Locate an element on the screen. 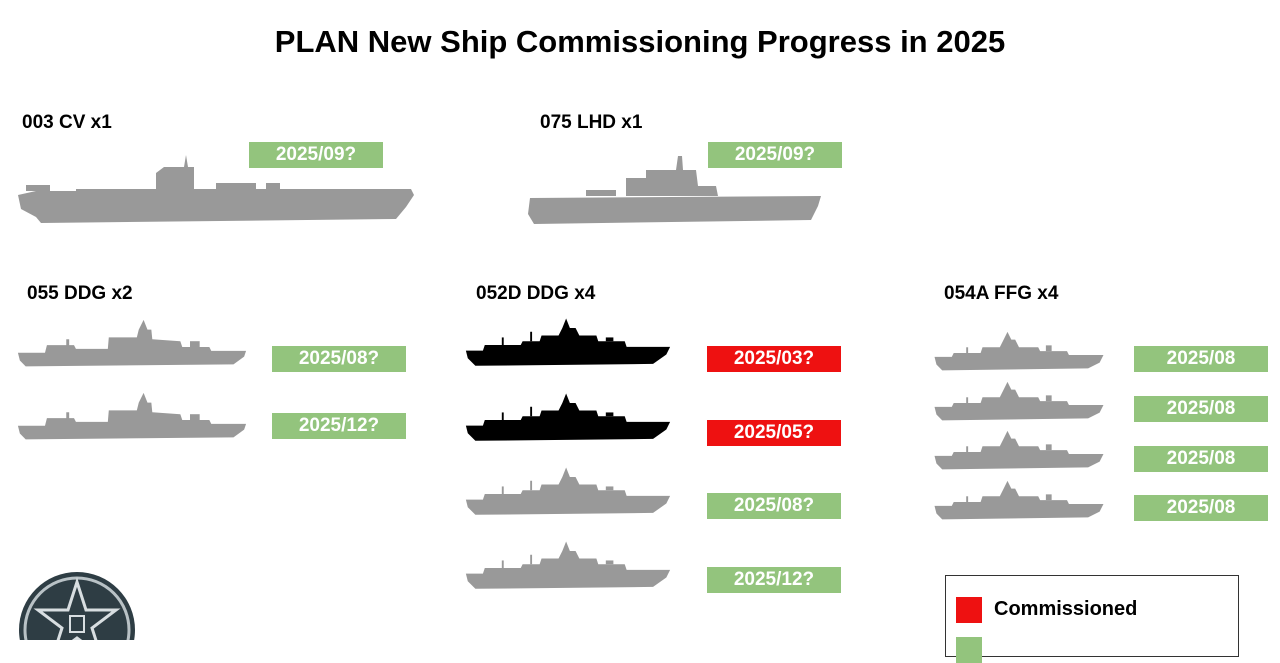  date-badge: 2025/03? is located at coordinates (774, 359).